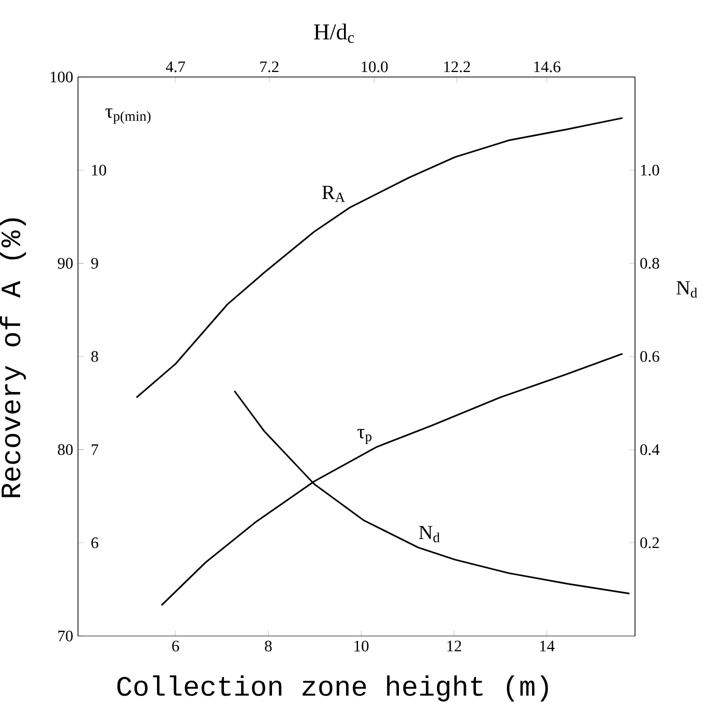 The image size is (703, 702). What do you see at coordinates (269, 66) in the screenshot?
I see `x2-tick-label: 7.2` at bounding box center [269, 66].